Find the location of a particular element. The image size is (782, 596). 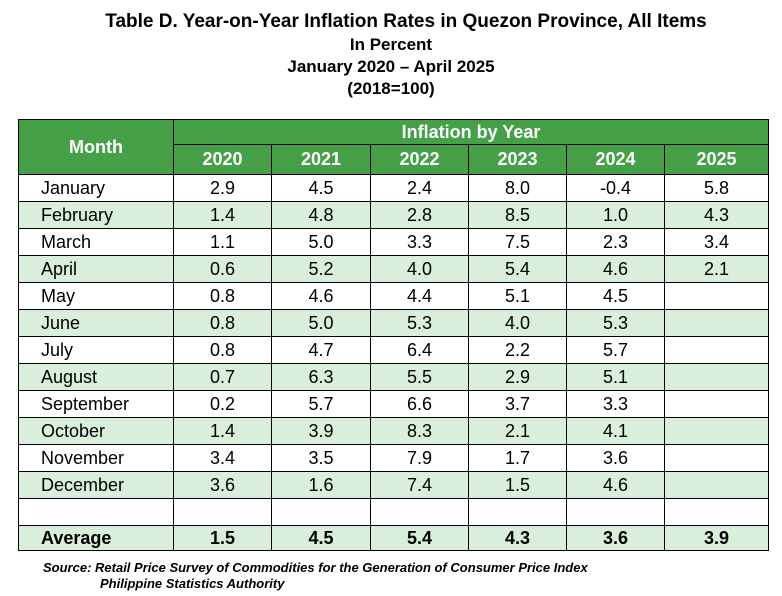

table-row: March 1.1 5.0 3.3 7.5 2.3 3.4 is located at coordinates (394, 242).